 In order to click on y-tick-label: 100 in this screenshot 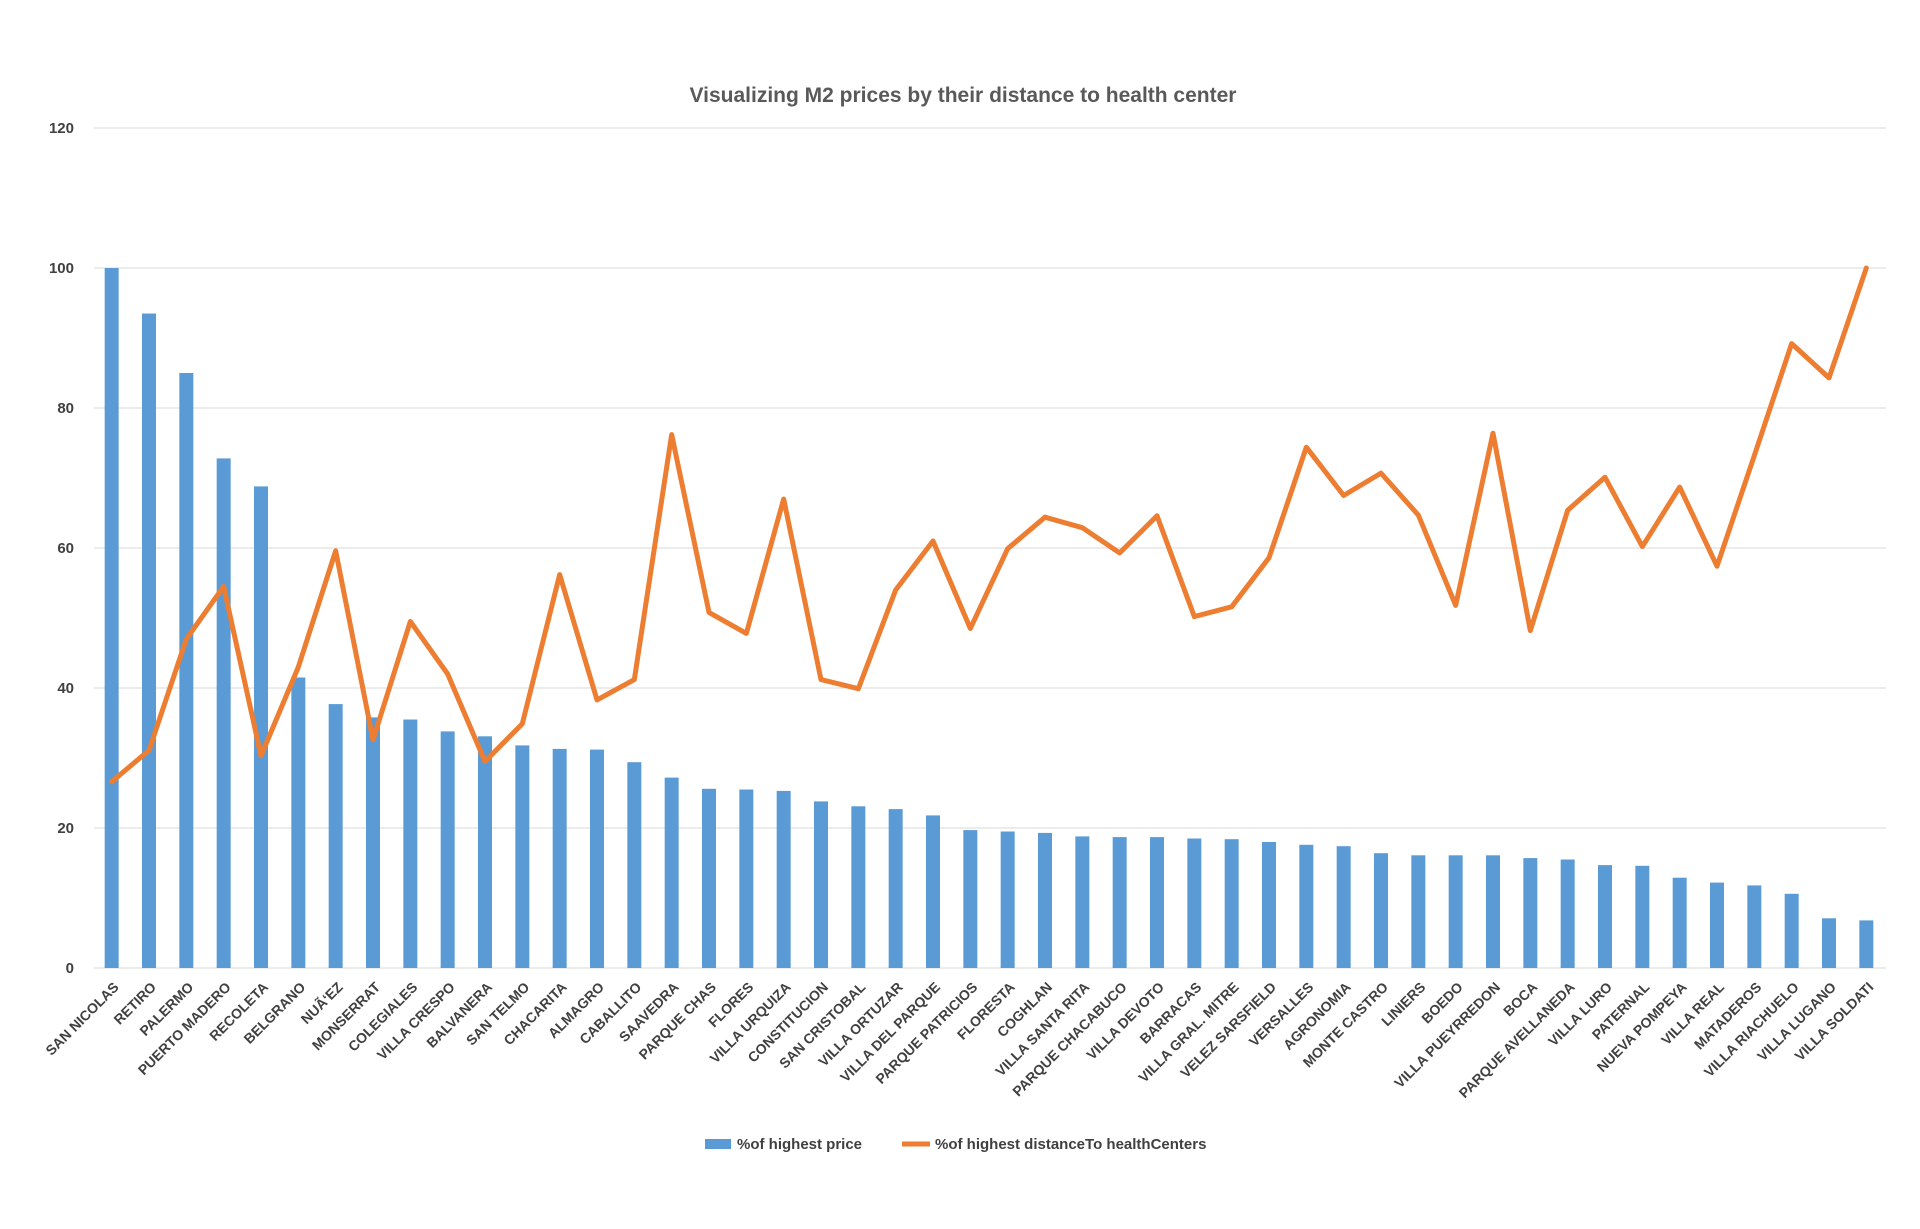, I will do `click(61, 268)`.